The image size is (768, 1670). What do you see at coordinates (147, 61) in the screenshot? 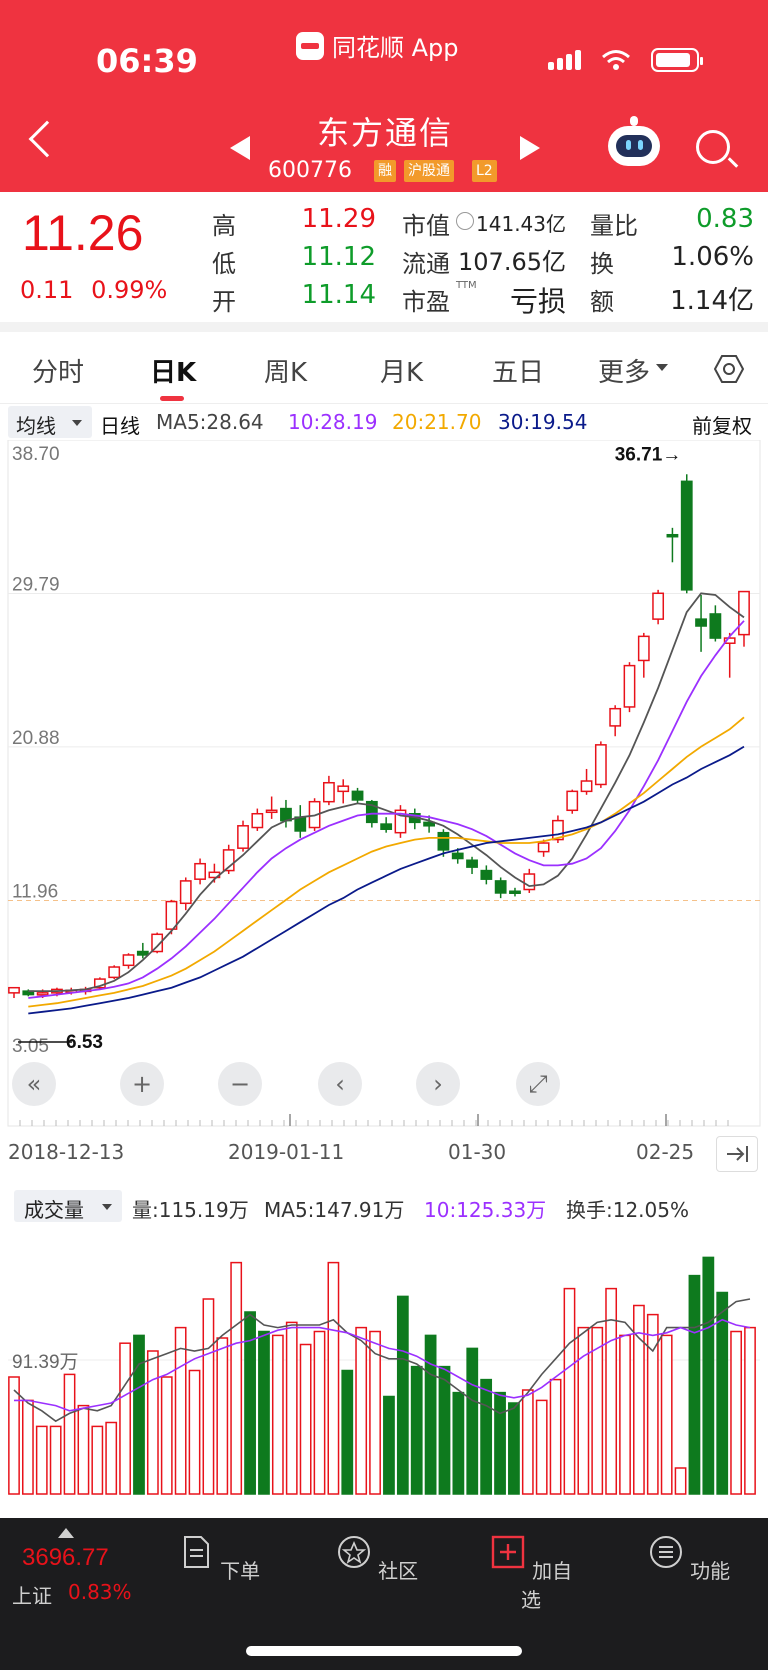
I see `status-time: 06:39` at bounding box center [147, 61].